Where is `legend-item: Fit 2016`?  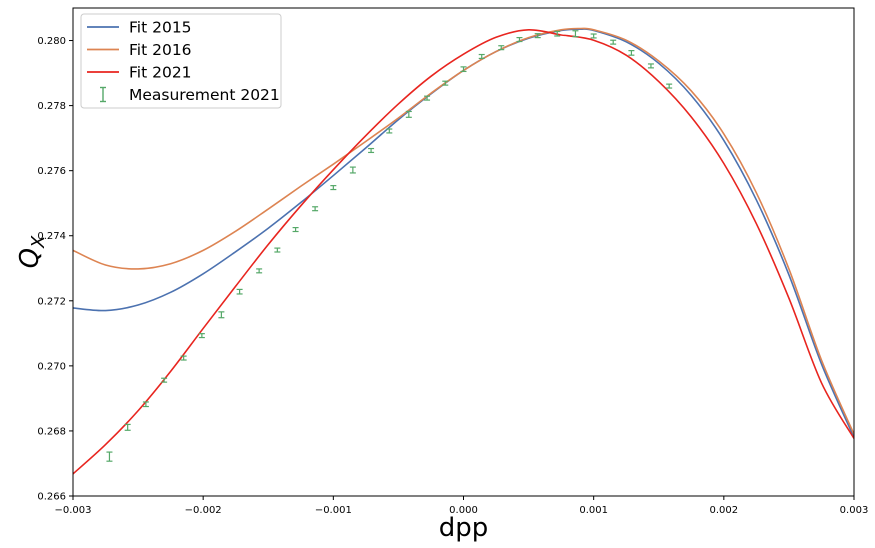 legend-item: Fit 2016 is located at coordinates (139, 50).